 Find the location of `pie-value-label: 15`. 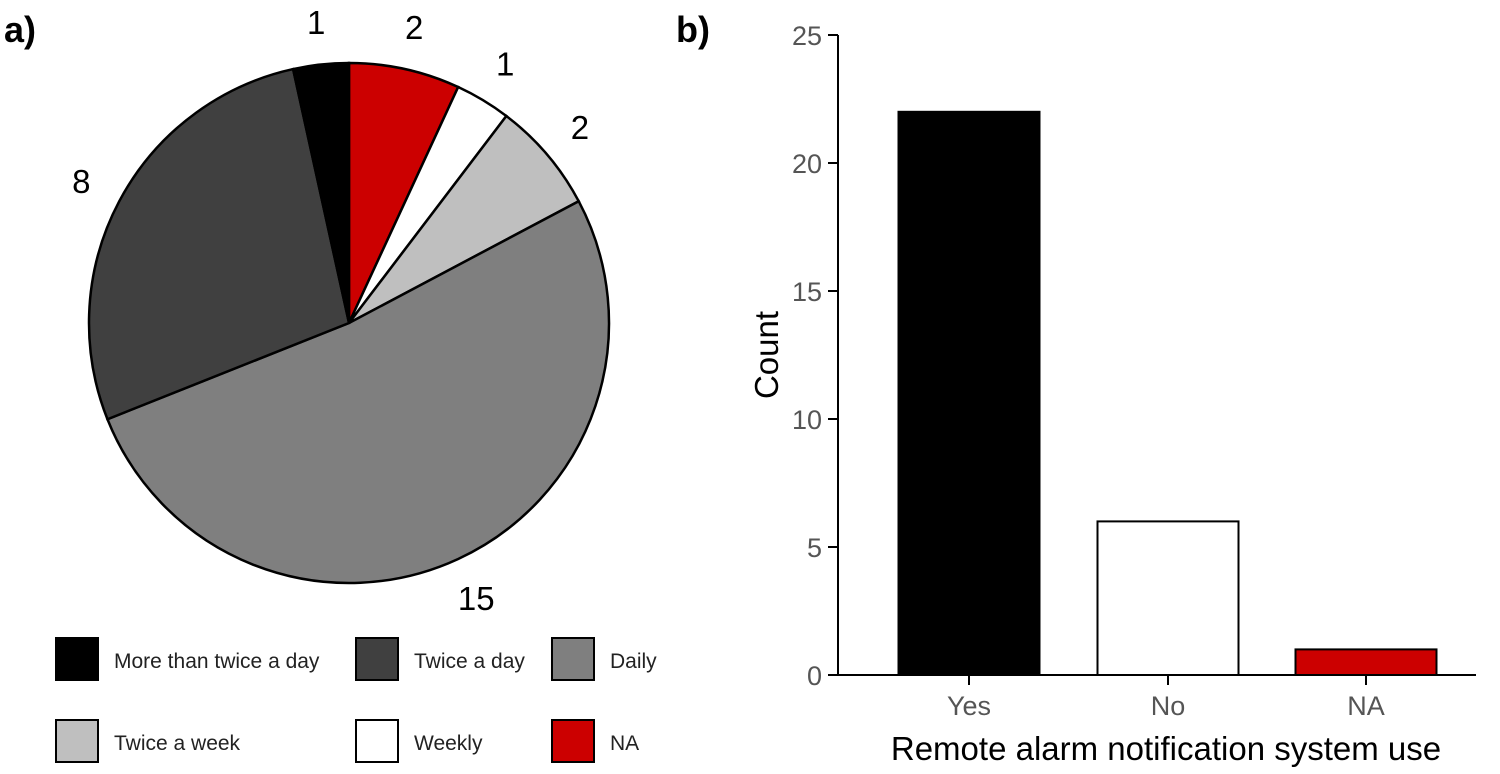

pie-value-label: 15 is located at coordinates (476, 598).